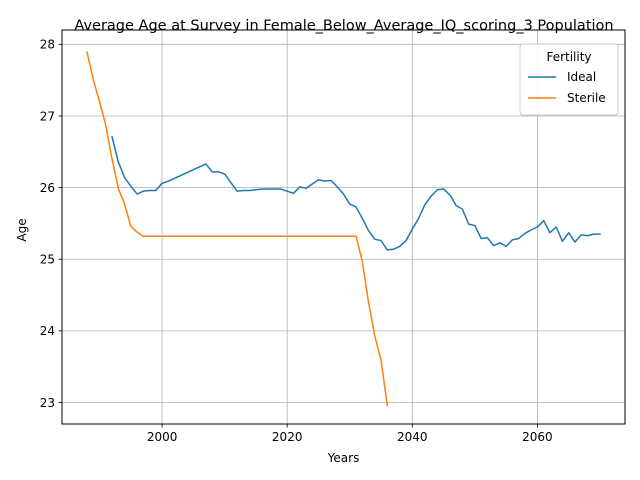  What do you see at coordinates (581, 77) in the screenshot?
I see `legend-label-ideal: Ideal` at bounding box center [581, 77].